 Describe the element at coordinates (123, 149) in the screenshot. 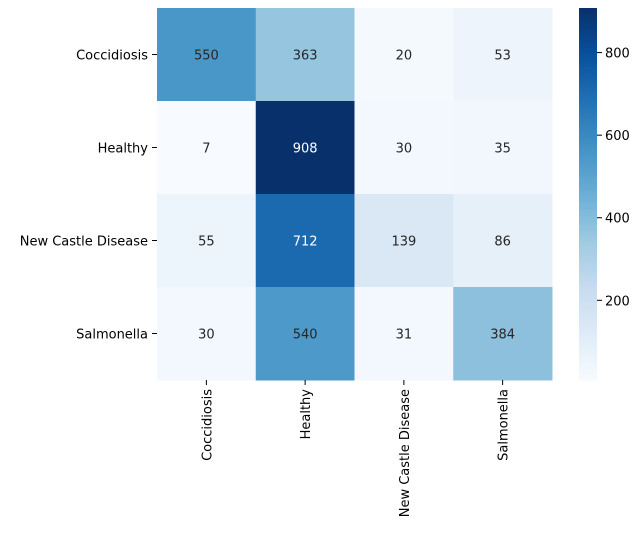

I see `y-tick-label: Healthy` at that location.